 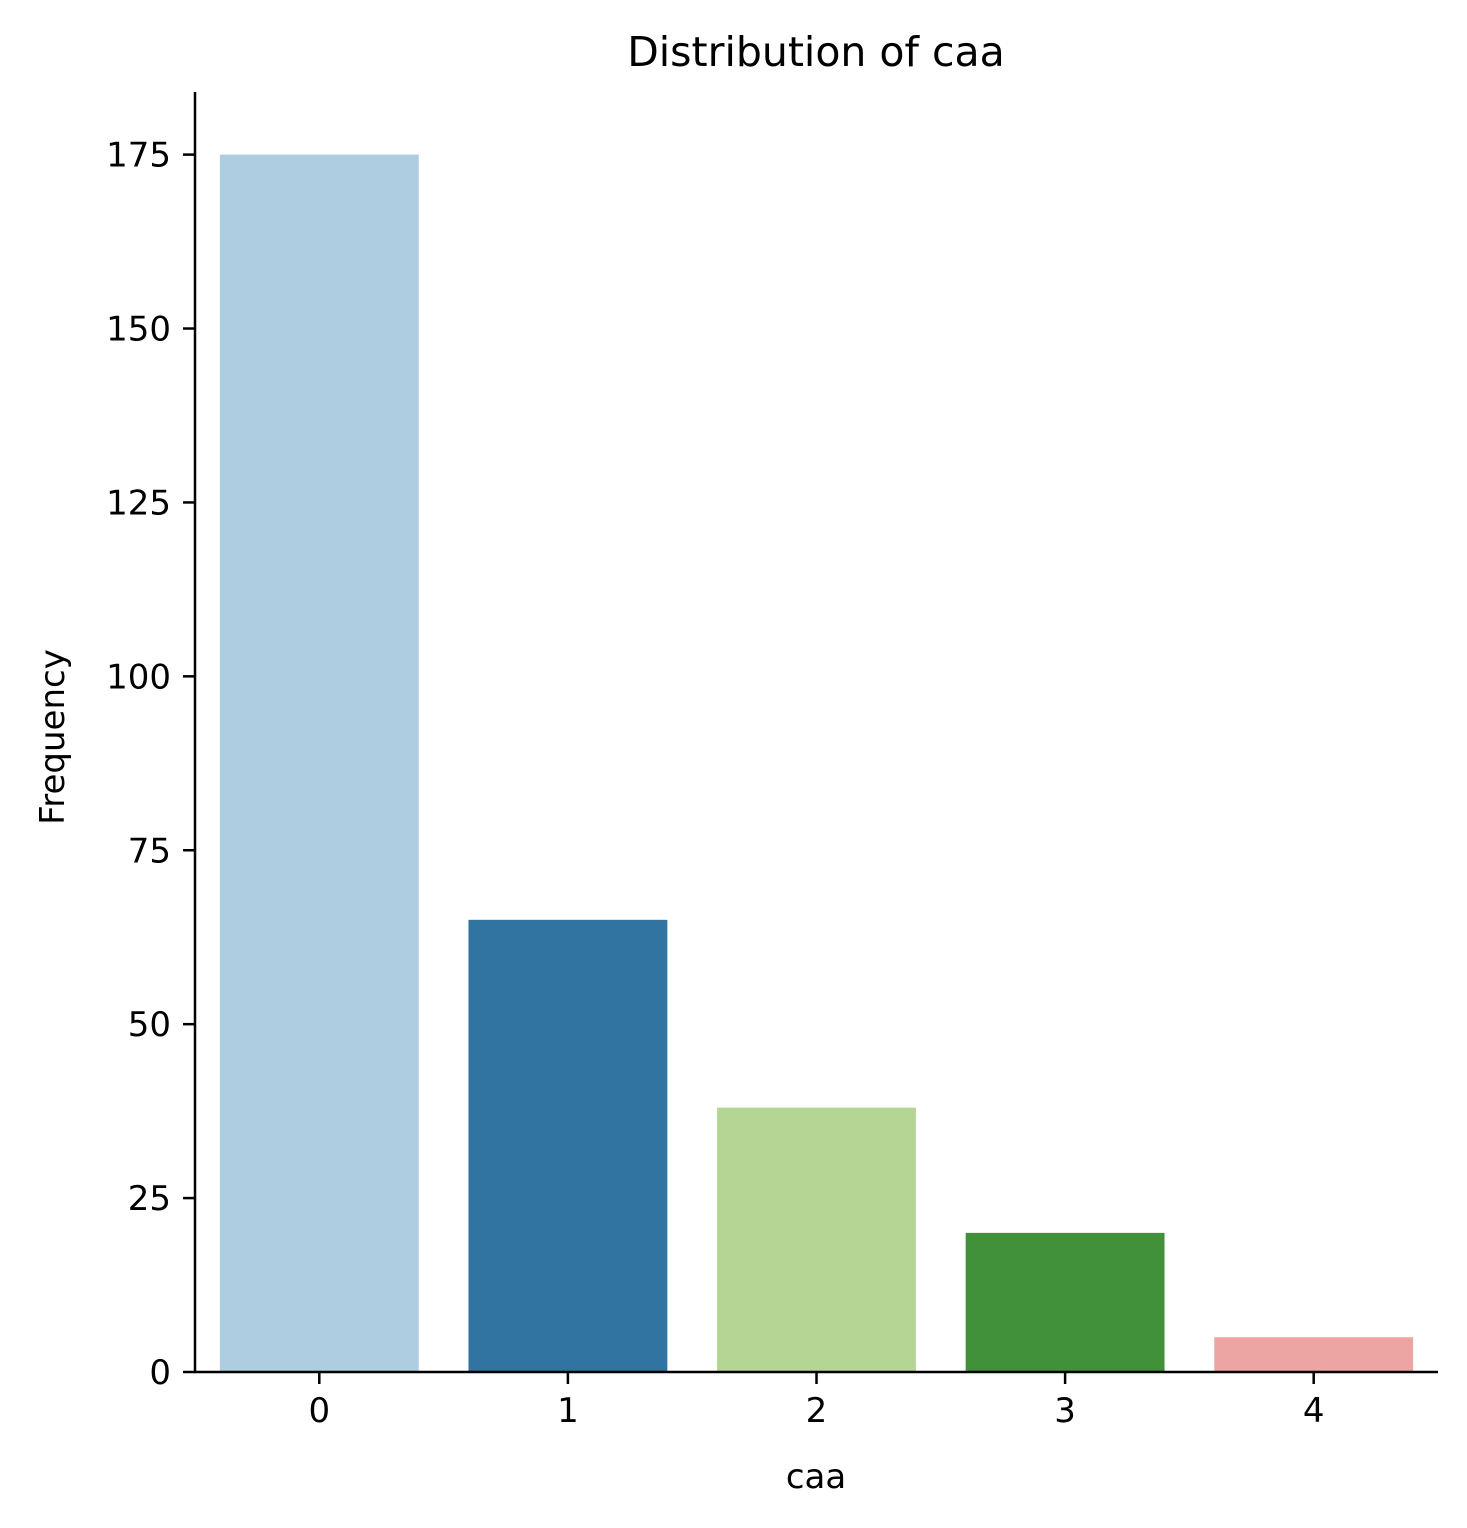 What do you see at coordinates (149, 851) in the screenshot?
I see `y-tick-label: 75` at bounding box center [149, 851].